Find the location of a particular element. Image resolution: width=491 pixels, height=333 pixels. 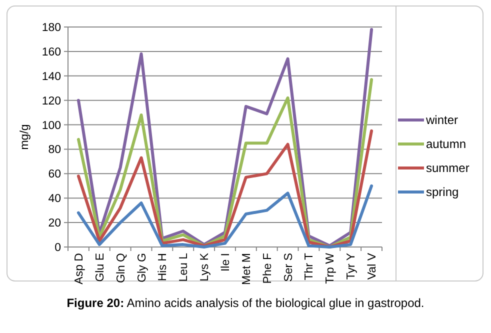

y-tick-label: 120 is located at coordinates (51, 101).